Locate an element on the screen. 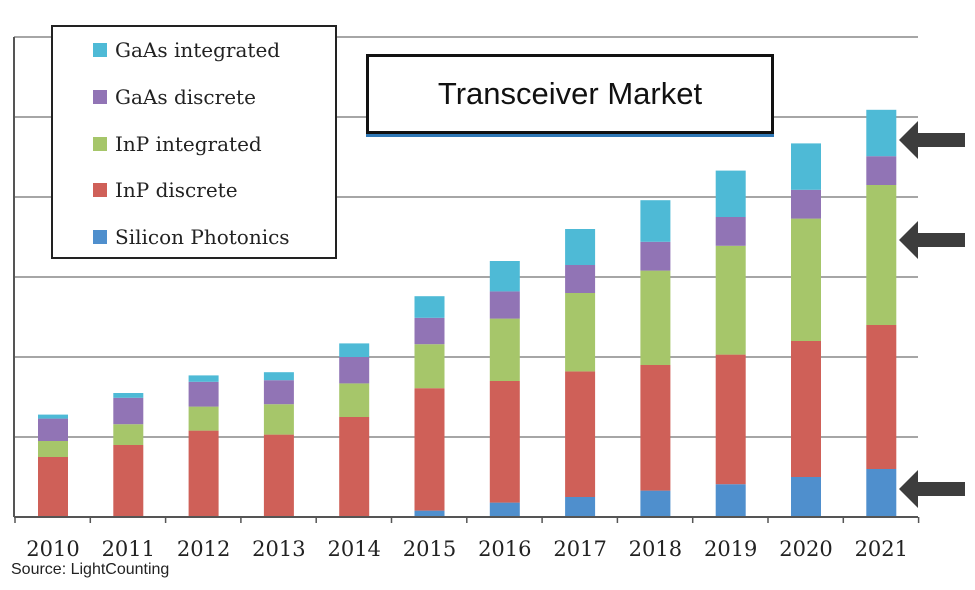 The image size is (975, 590). legend-label: InP discrete is located at coordinates (176, 190).